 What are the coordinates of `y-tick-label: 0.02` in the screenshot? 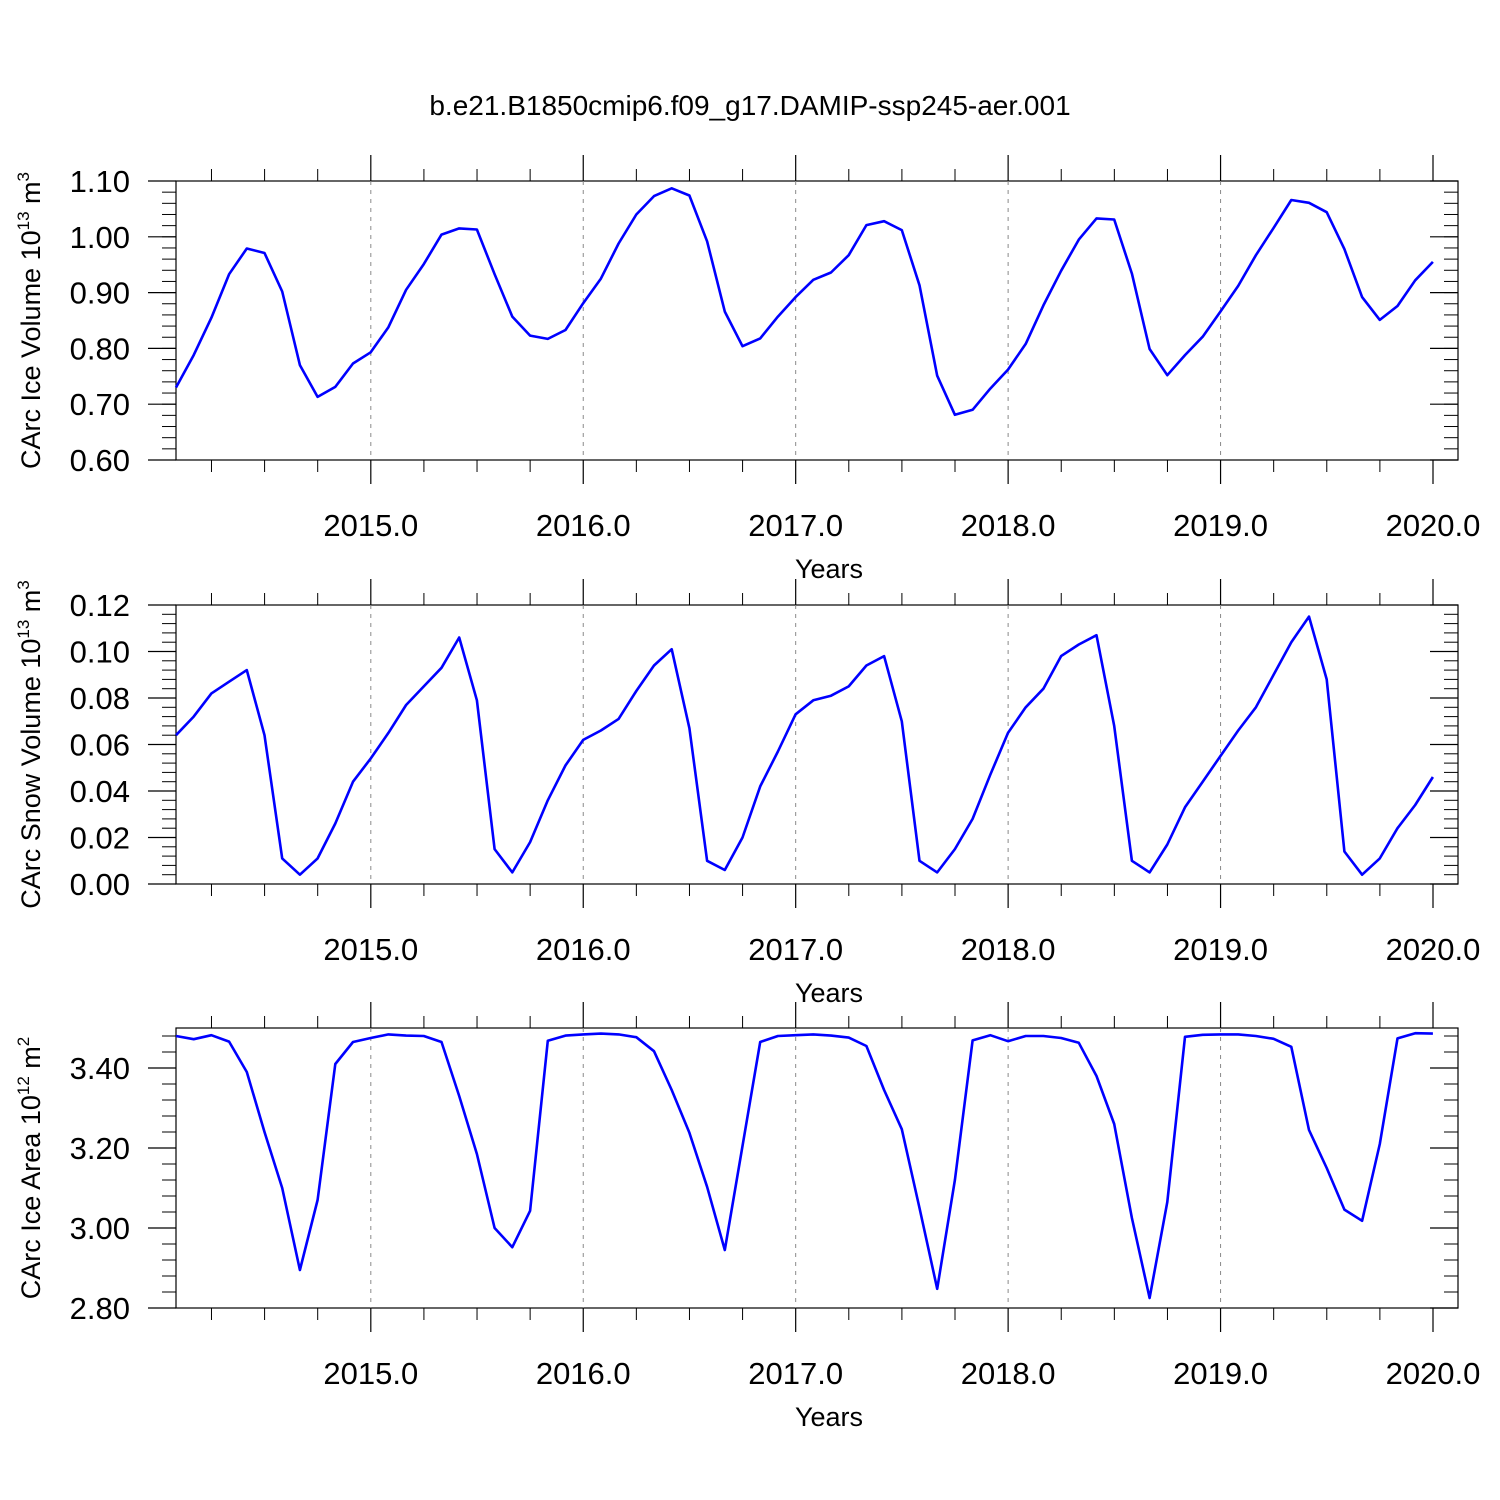 It's located at (100, 838).